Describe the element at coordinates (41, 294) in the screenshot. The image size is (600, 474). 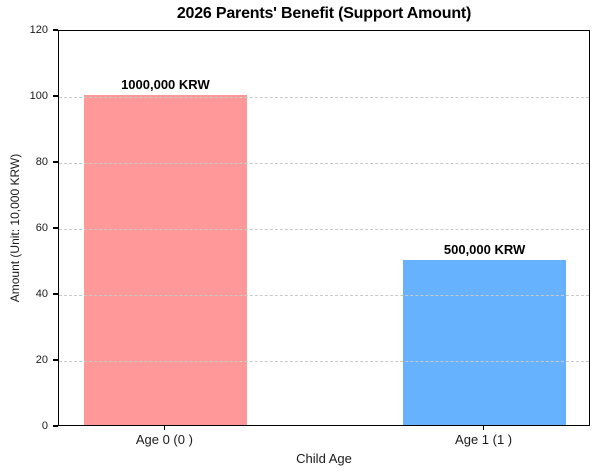
I see `y-tick-label: 40` at that location.